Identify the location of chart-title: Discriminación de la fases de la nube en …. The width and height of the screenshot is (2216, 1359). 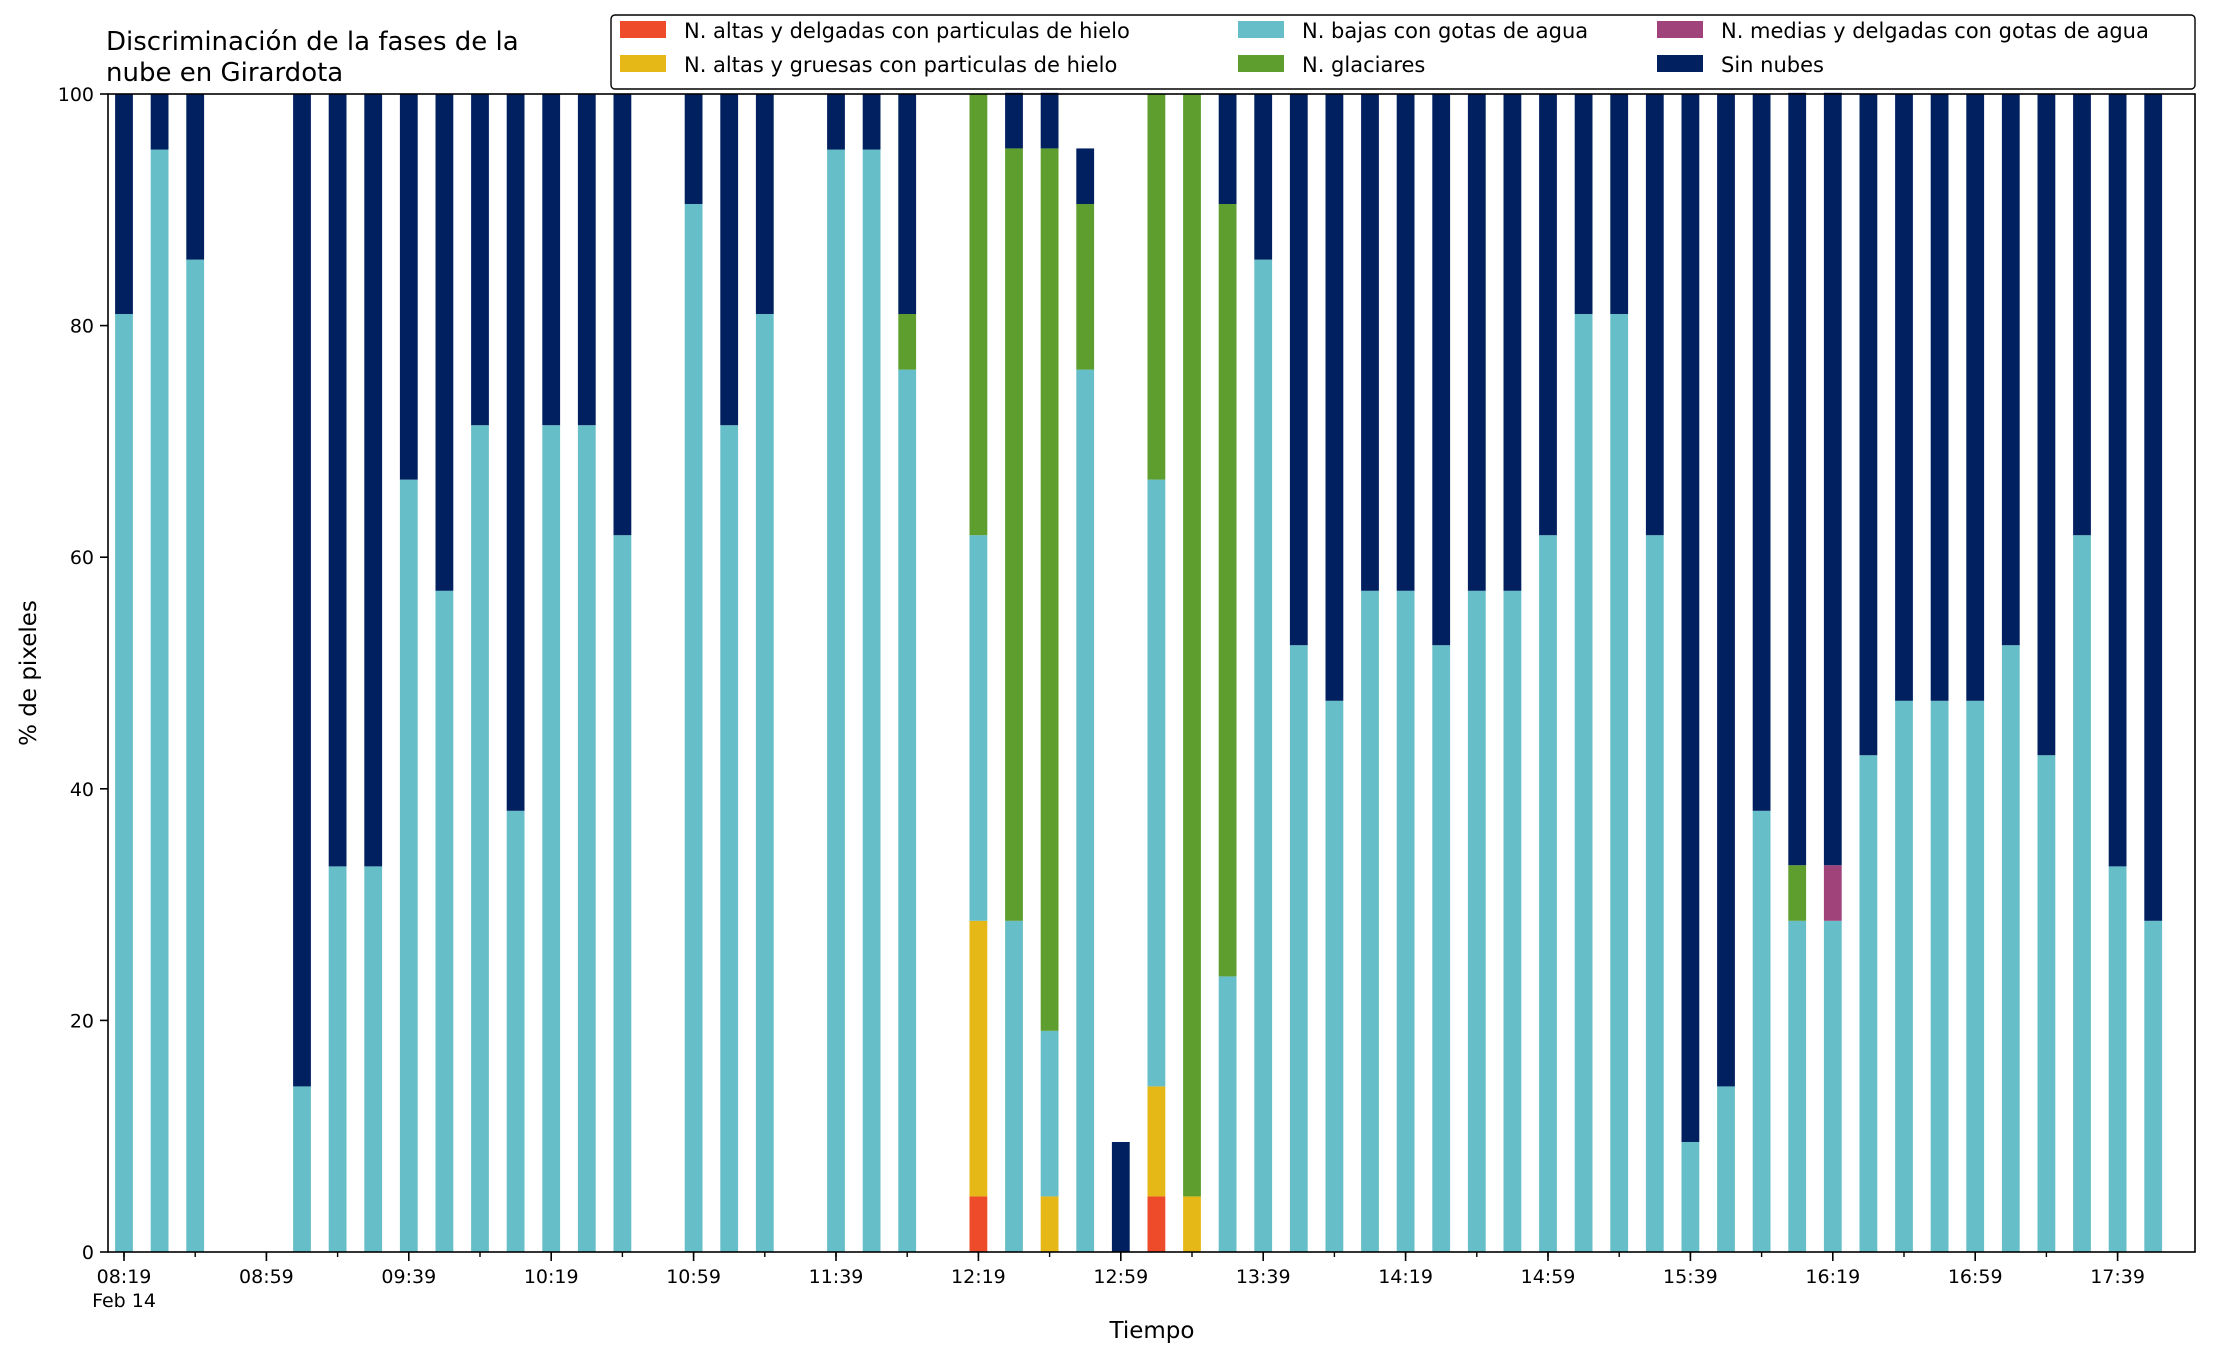
(312, 57).